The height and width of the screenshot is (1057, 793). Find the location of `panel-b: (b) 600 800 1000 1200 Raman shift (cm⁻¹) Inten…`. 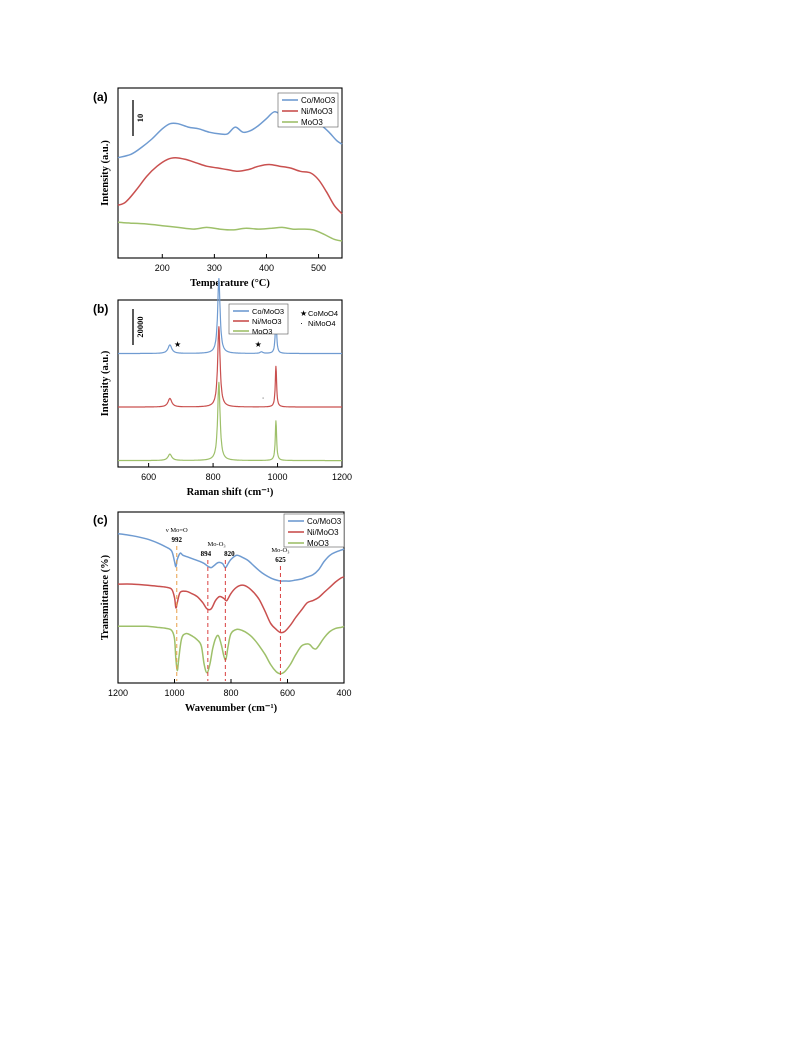

panel-b: (b) 600 800 1000 1200 Raman shift (cm⁻¹) Inten… is located at coordinates (222, 388).